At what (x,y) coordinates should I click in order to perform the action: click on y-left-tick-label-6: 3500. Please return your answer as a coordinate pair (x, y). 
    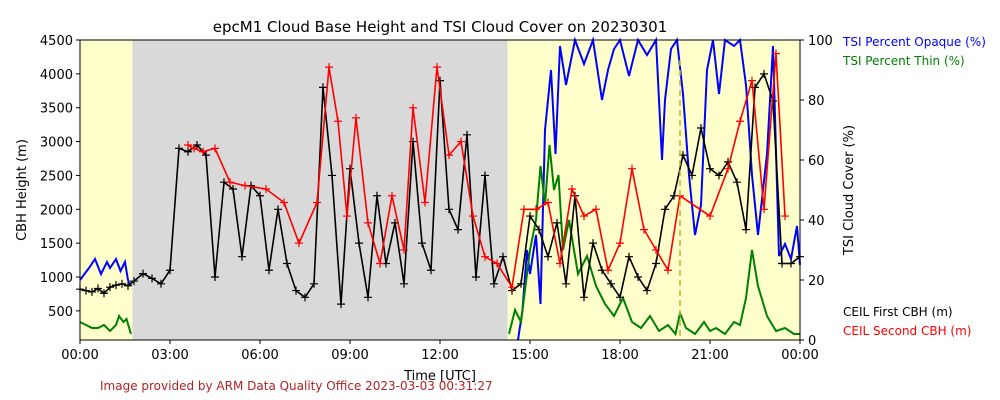
    Looking at the image, I should click on (56, 109).